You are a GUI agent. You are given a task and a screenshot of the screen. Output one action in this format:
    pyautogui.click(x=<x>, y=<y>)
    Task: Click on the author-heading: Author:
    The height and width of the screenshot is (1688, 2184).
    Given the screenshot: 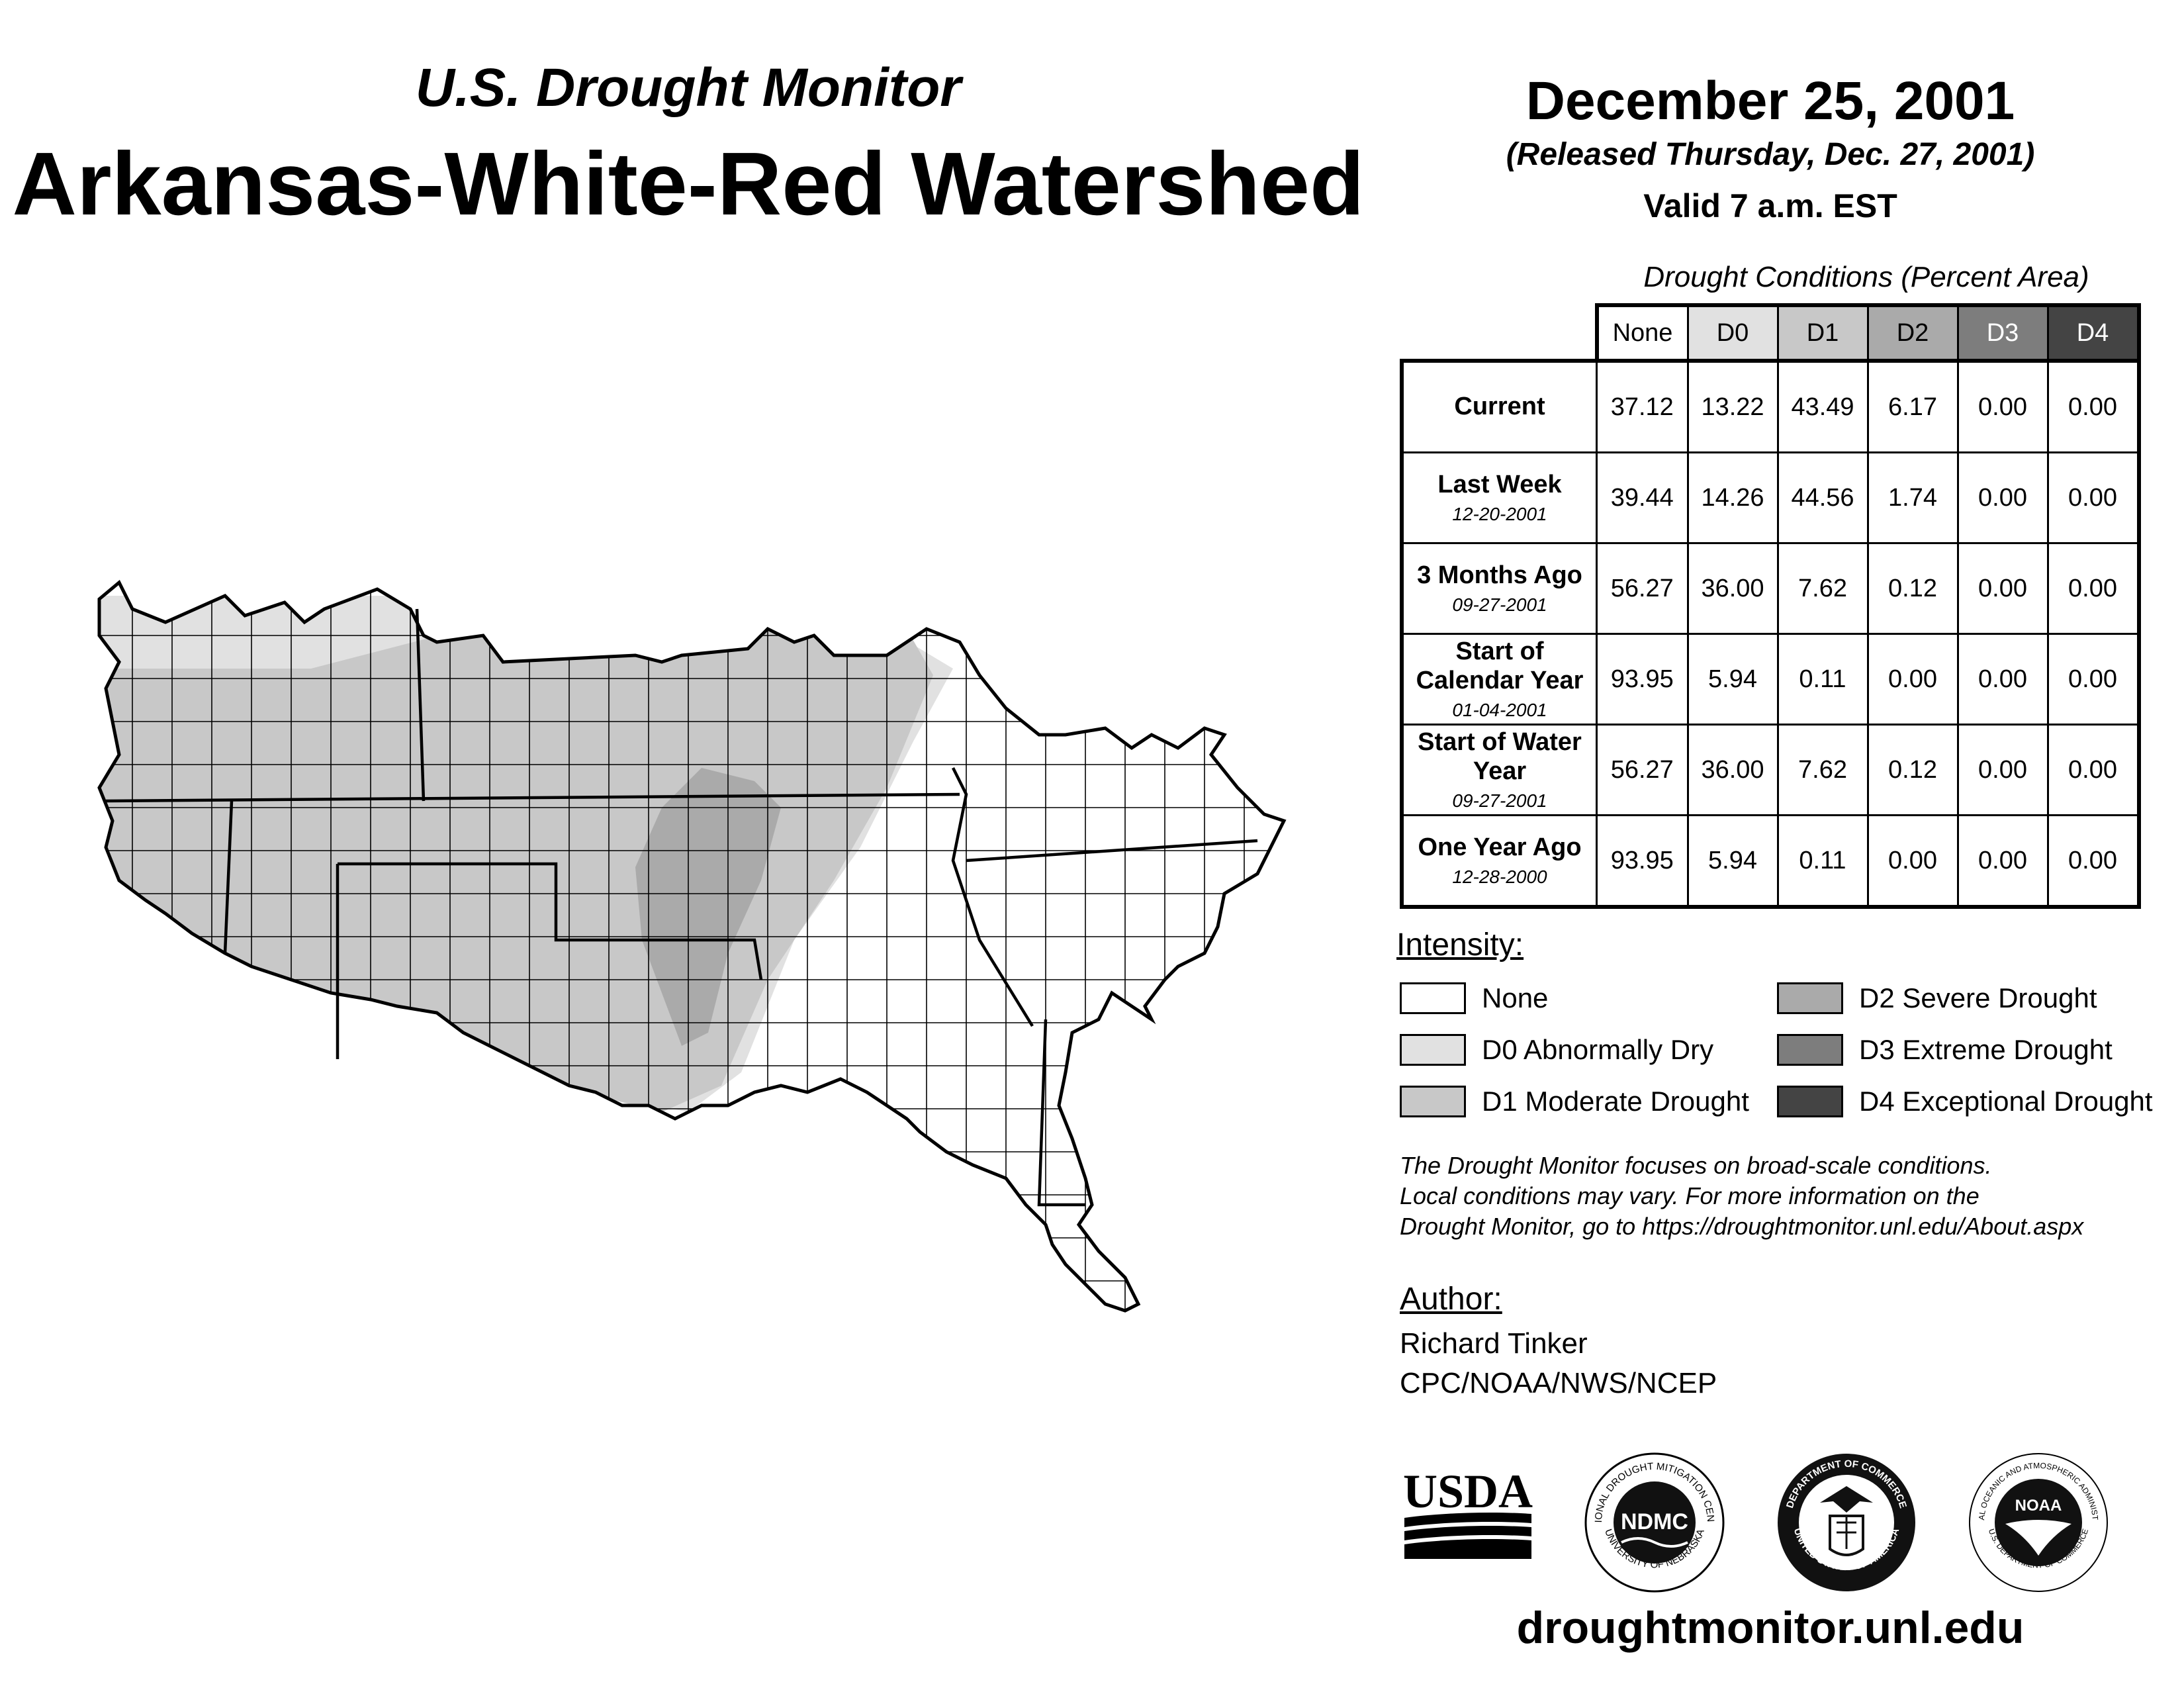 What is the action you would take?
    pyautogui.click(x=1451, y=1299)
    